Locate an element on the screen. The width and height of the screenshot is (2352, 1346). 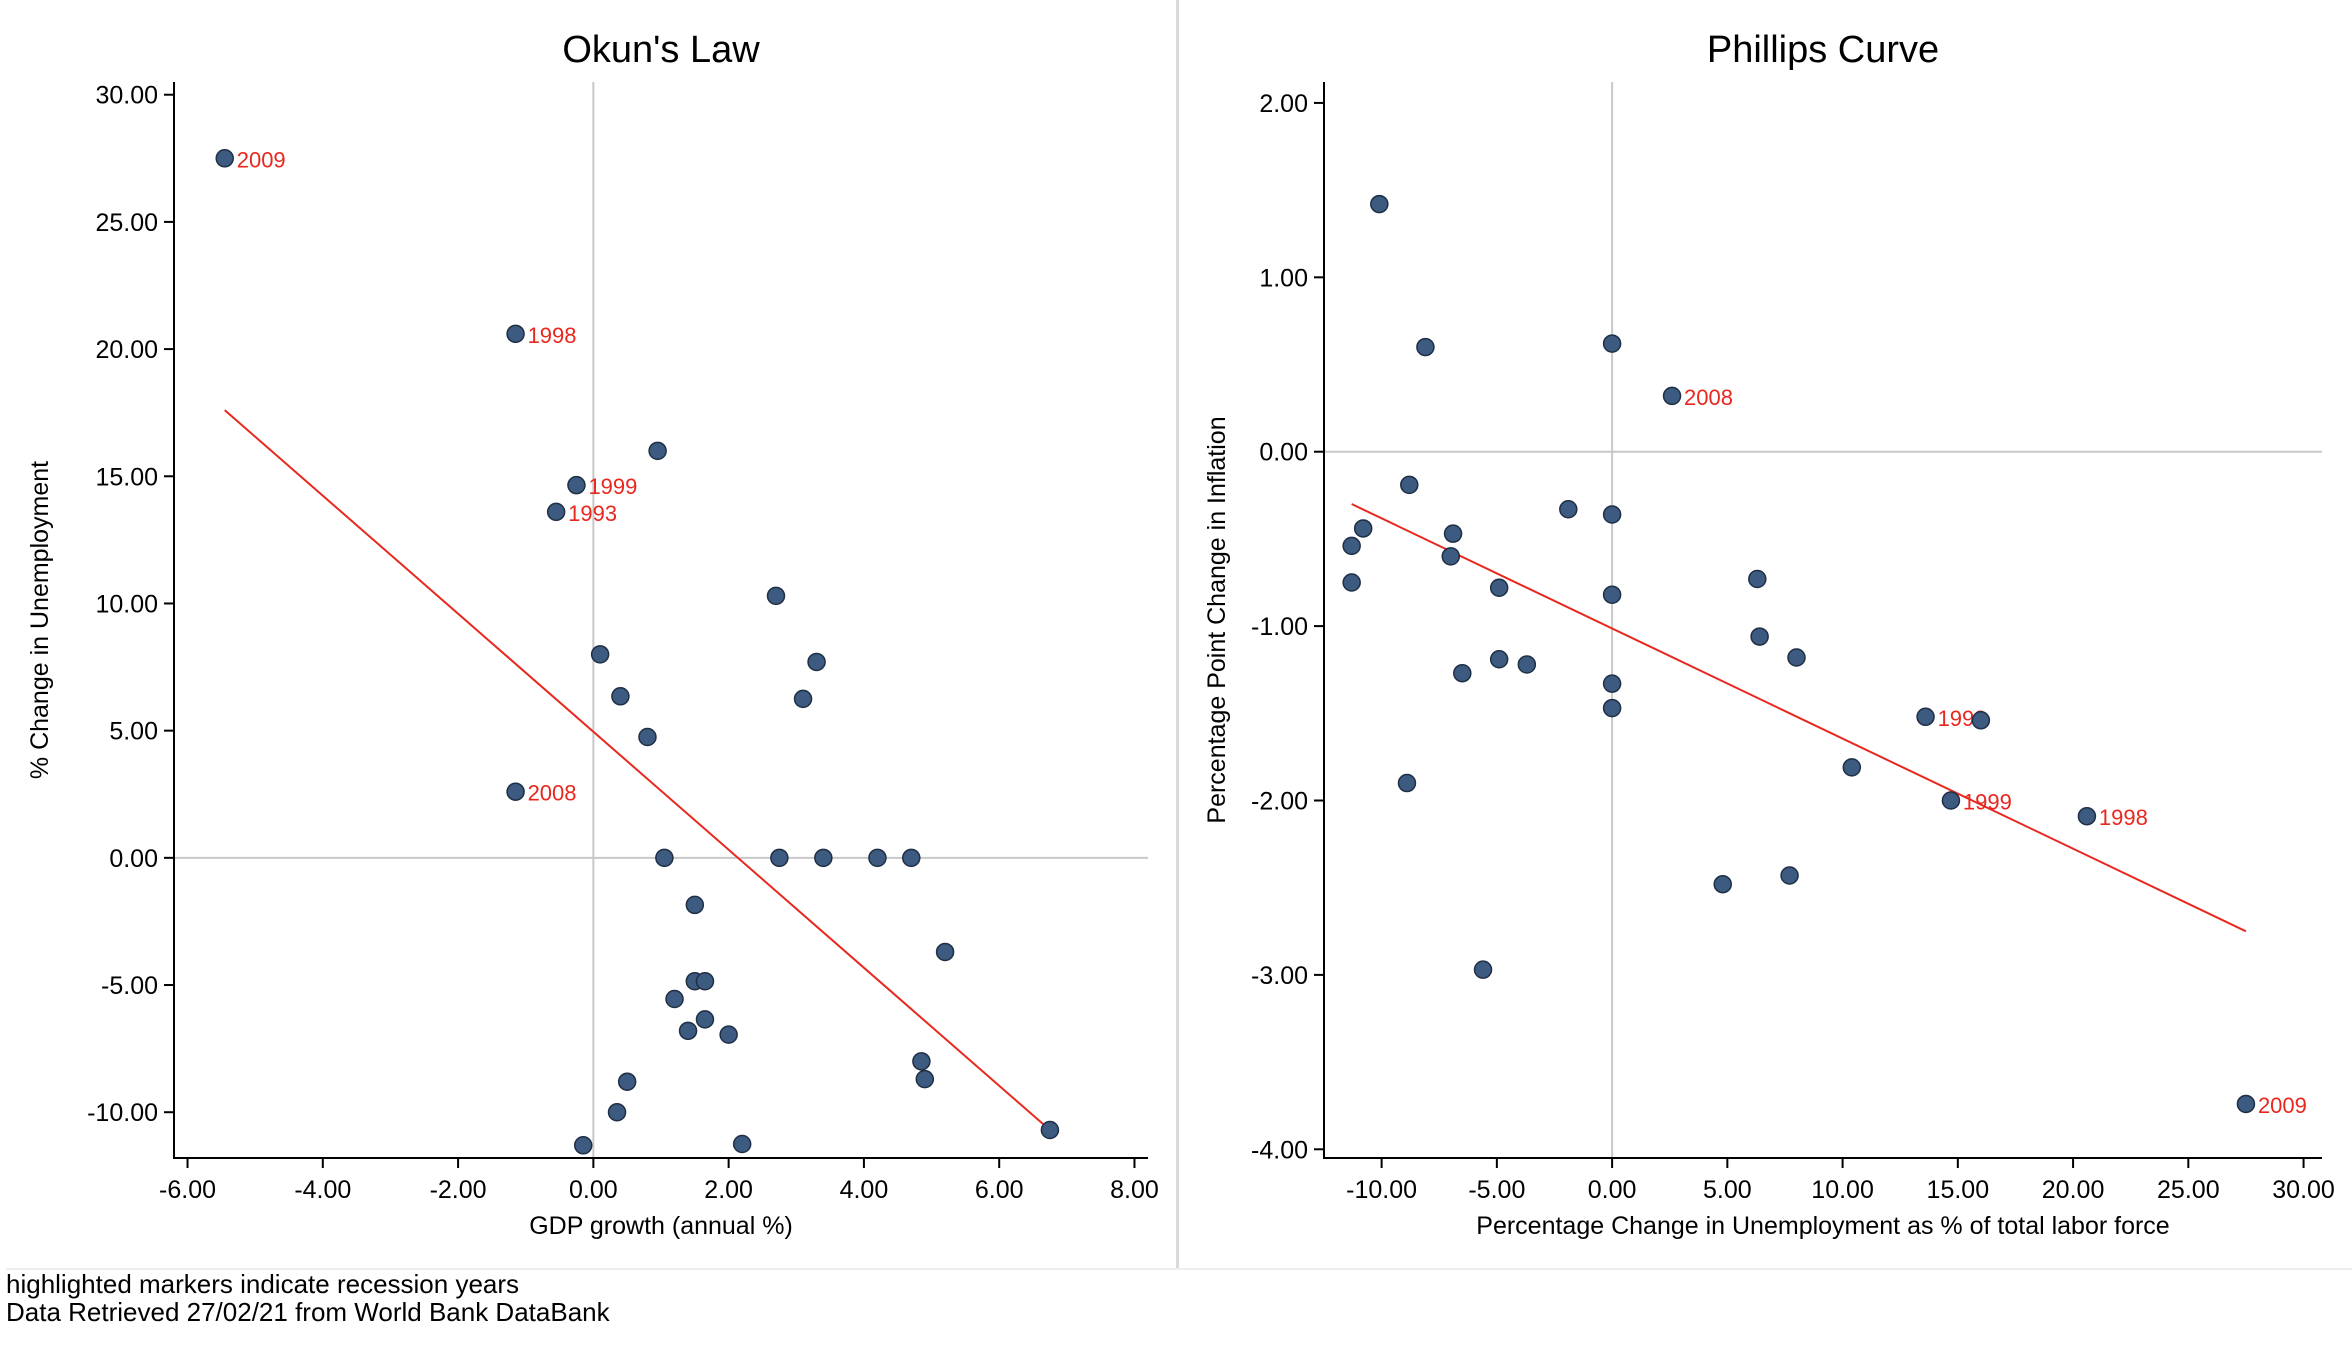
x-tick-label: 10.00 is located at coordinates (1842, 1190).